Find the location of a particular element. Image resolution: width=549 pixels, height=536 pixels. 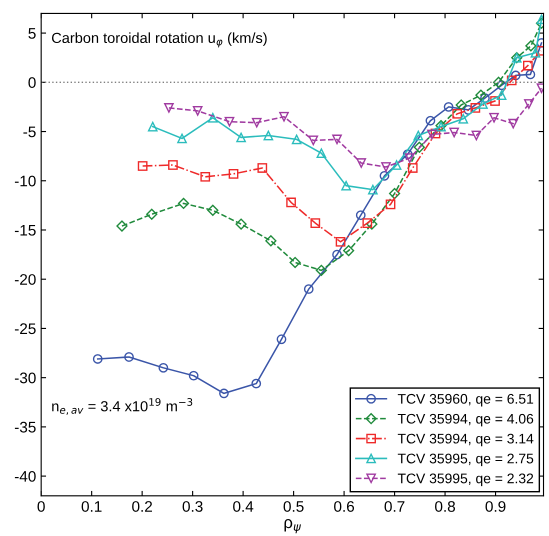

legend-label: TCV 35994, qe = 4.06 is located at coordinates (466, 420).